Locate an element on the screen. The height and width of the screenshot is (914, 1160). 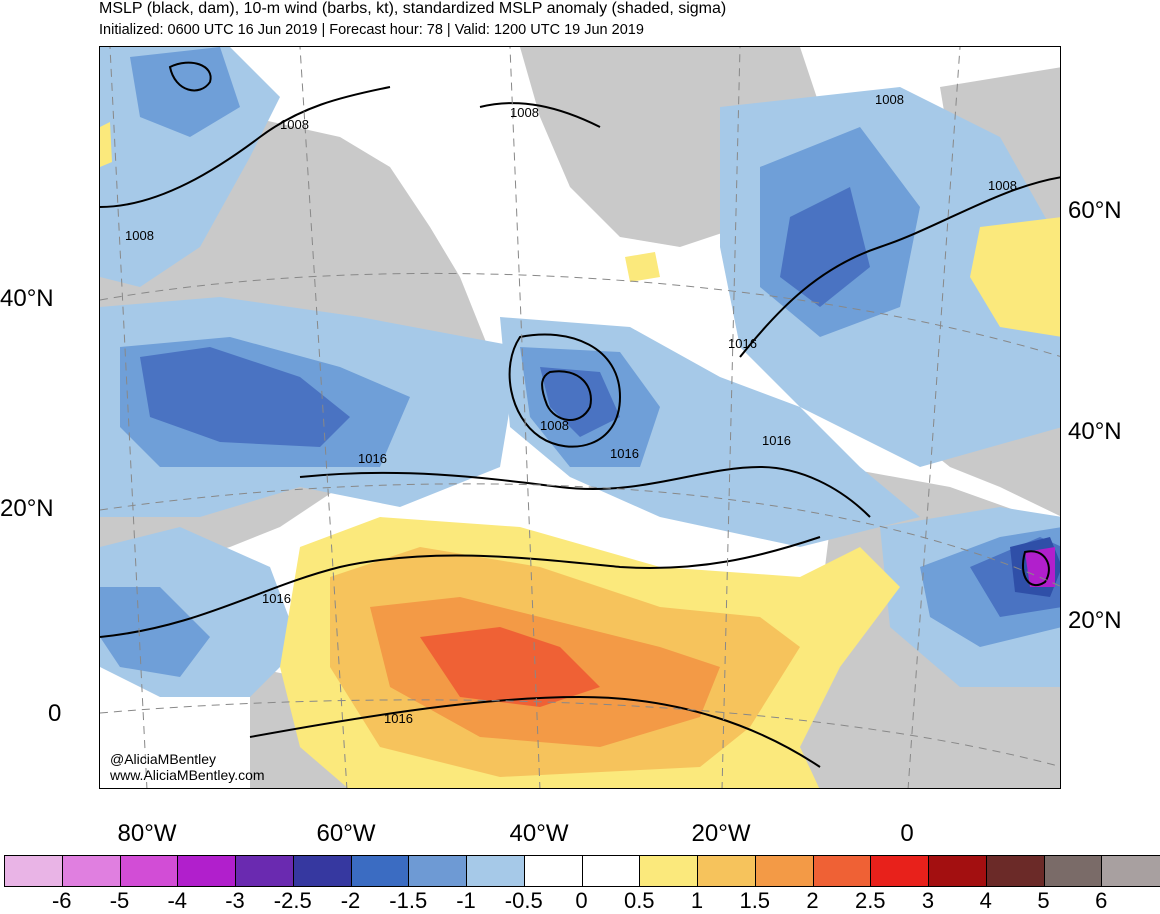
neg-anom-15-atl is located at coordinates (580, 402).